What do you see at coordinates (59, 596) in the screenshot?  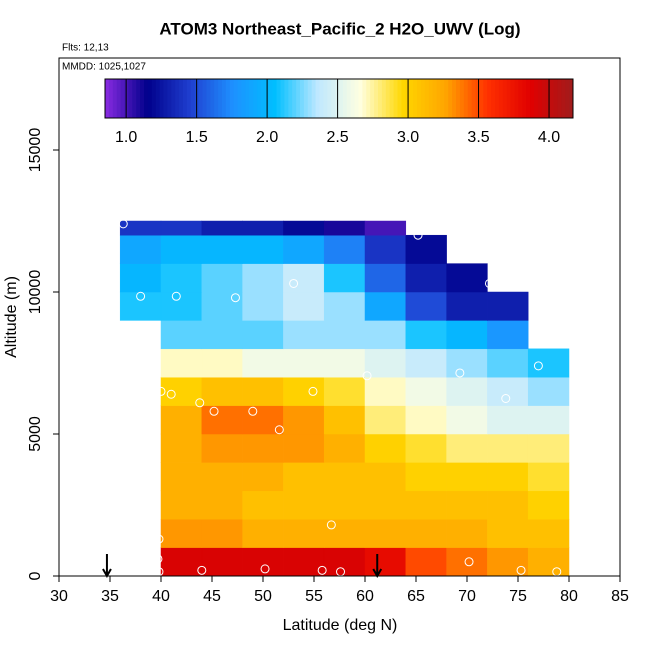 I see `x-tick-label: 30` at bounding box center [59, 596].